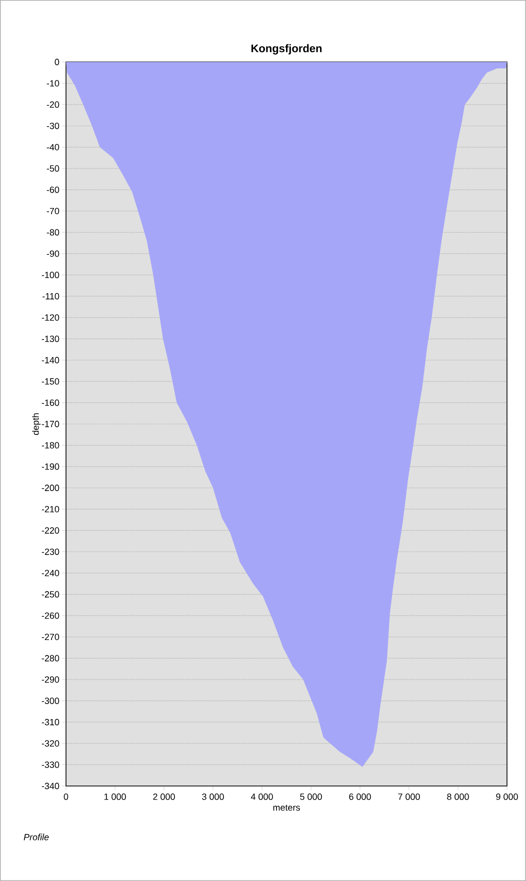 The image size is (526, 881). I want to click on y-tick-label: 0, so click(57, 62).